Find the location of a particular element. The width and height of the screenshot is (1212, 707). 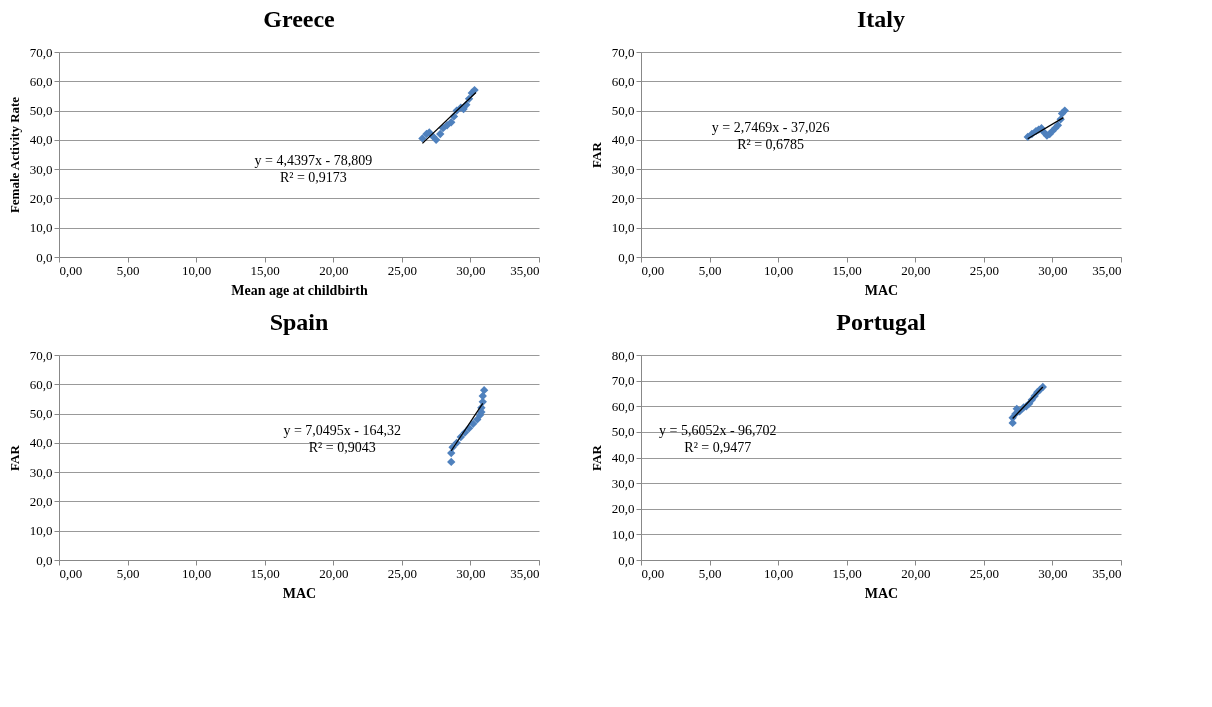

x-axis-title: Mean age at childbirth is located at coordinates (299, 290).